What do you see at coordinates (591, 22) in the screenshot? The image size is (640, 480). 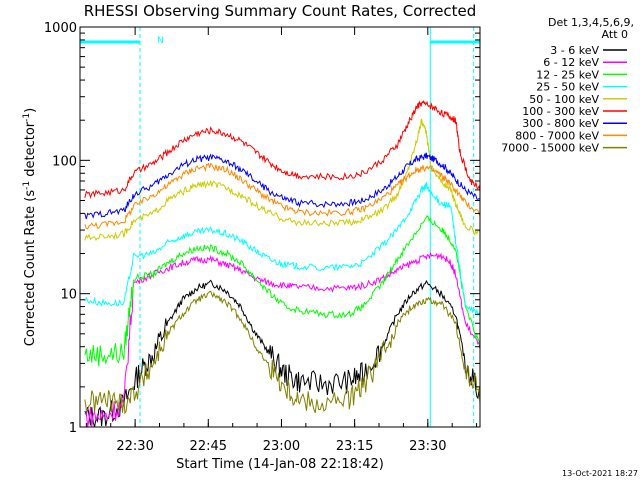 I see `legend-header-line1: Det 1,3,4,5,6,9,` at bounding box center [591, 22].